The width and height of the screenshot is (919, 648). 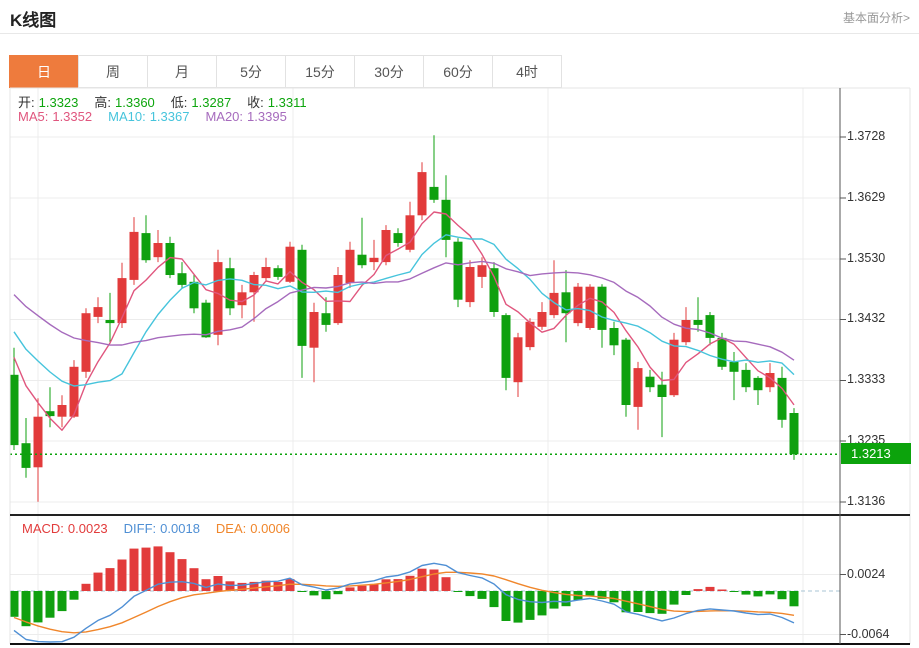 I want to click on readout-item: DIFF: 0.0018, so click(x=161, y=528).